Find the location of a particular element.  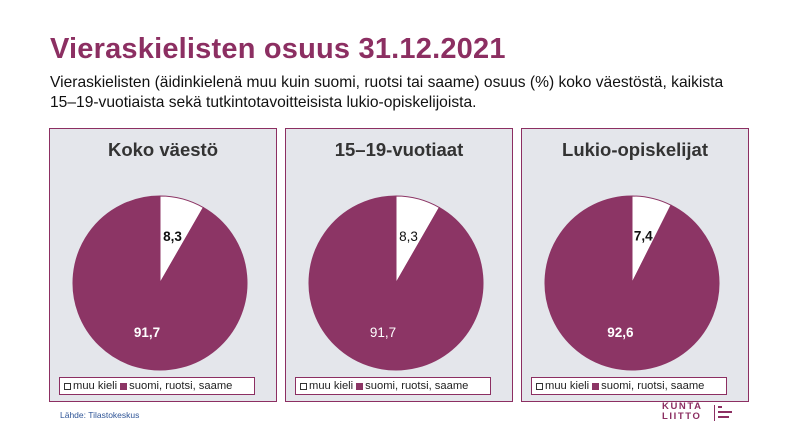

pie-title: Lukio-opiskelijat is located at coordinates (635, 149).